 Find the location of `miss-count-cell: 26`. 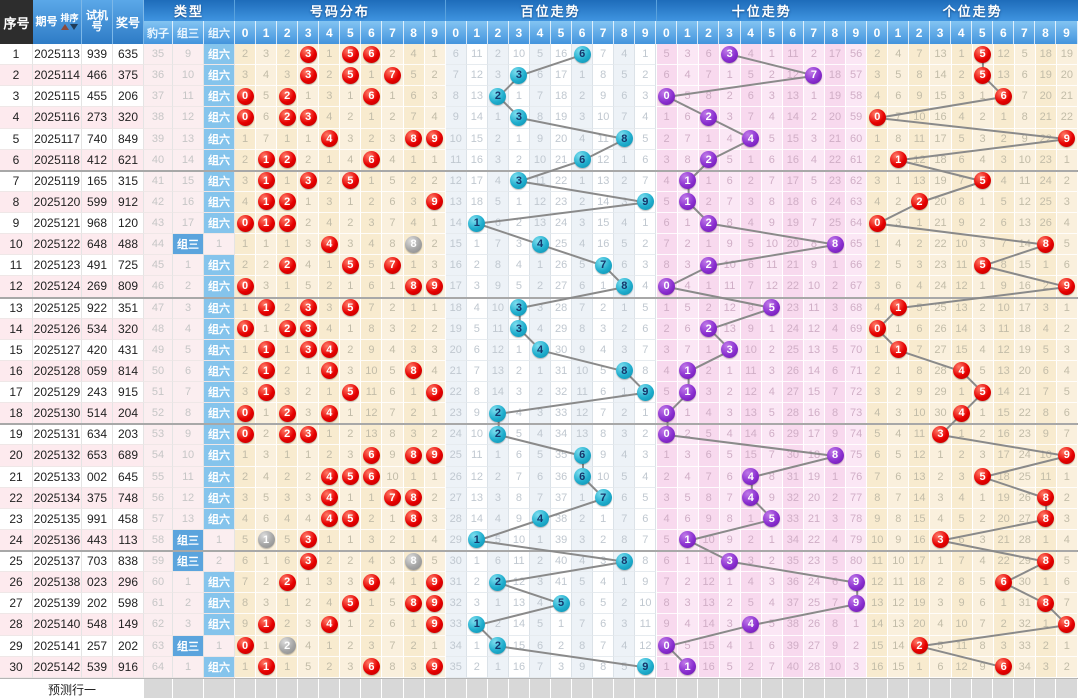

miss-count-cell: 26 is located at coordinates (941, 329).